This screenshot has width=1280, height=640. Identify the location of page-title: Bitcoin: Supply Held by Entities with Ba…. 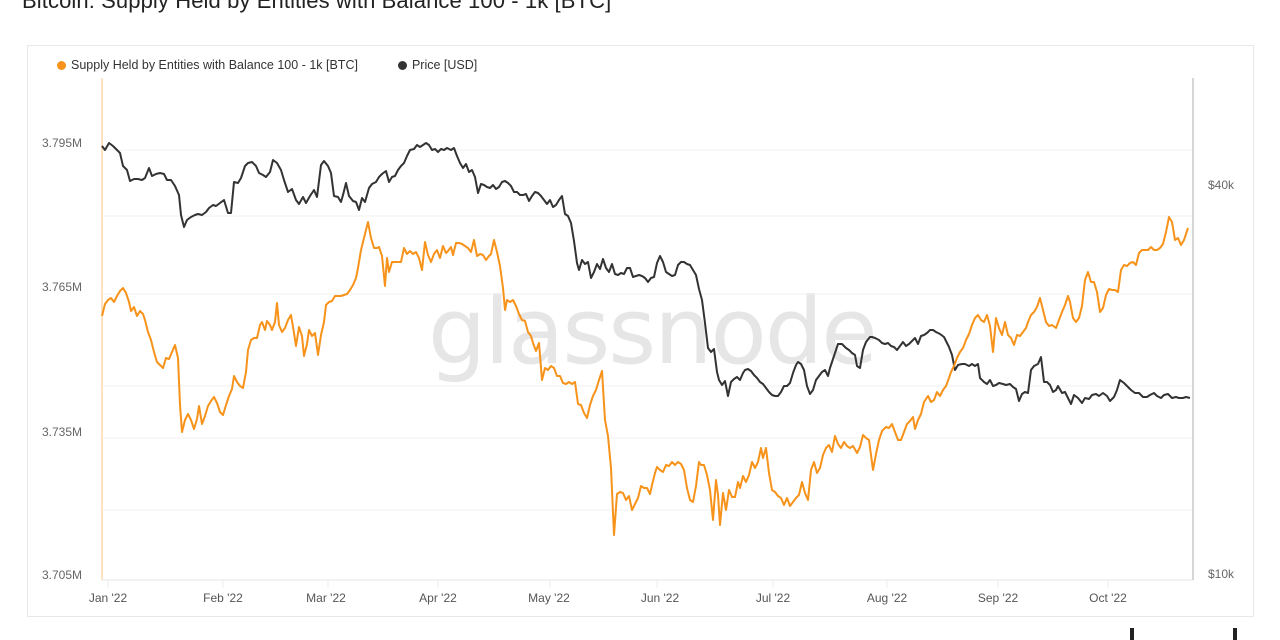
(317, 6).